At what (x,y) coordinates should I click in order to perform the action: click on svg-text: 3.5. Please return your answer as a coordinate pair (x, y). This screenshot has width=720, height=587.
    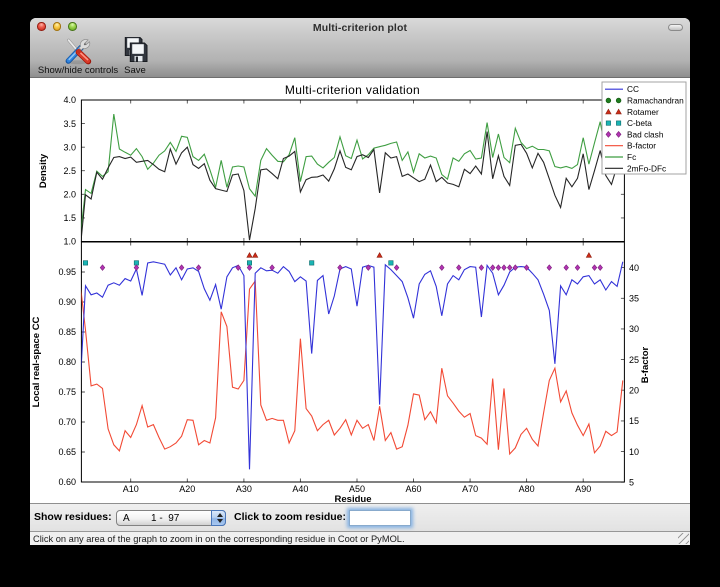
    Looking at the image, I should click on (69, 124).